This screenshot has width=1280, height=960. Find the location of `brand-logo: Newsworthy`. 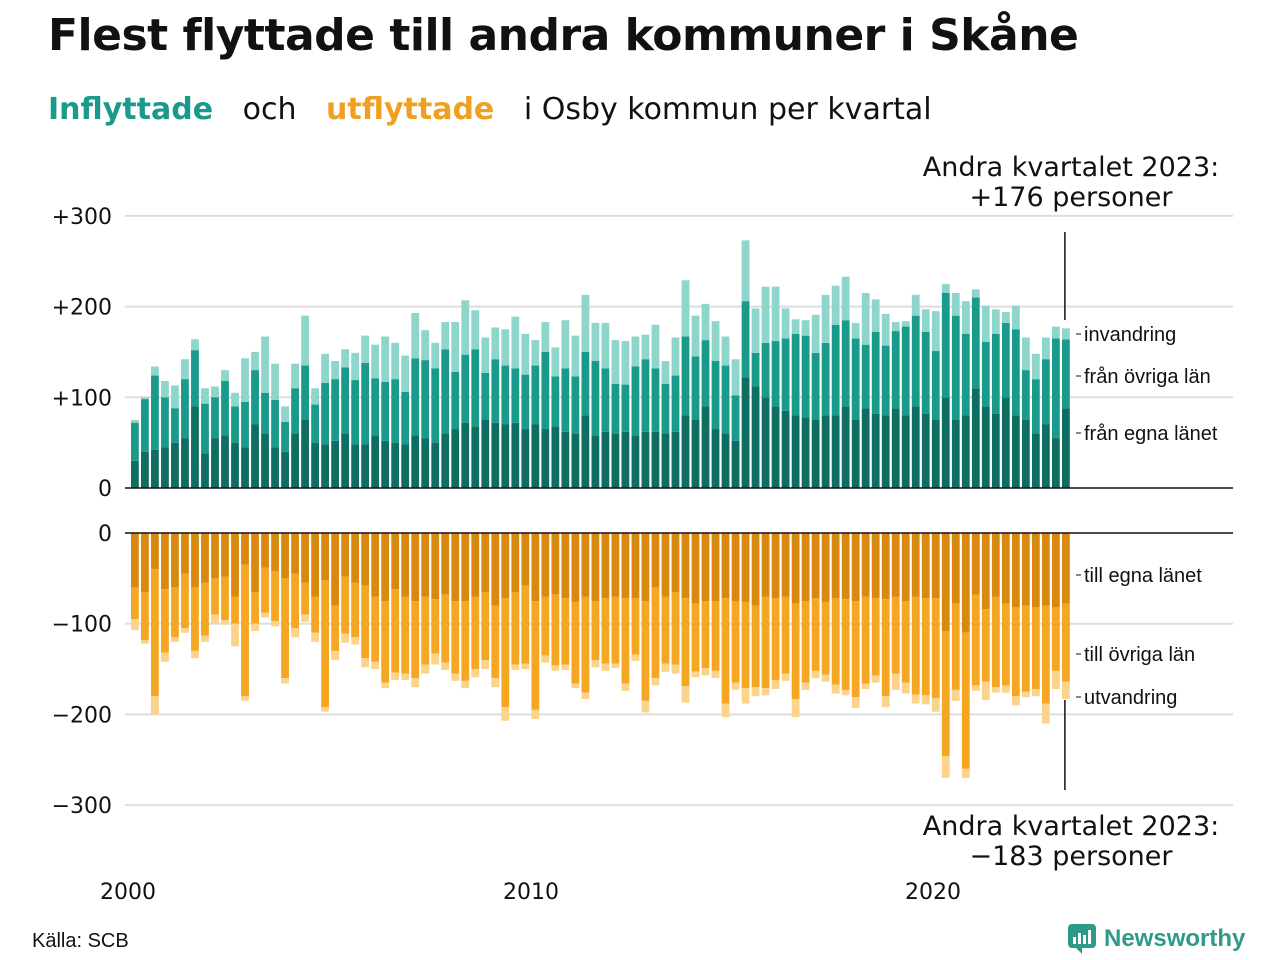

brand-logo: Newsworthy is located at coordinates (1156, 939).